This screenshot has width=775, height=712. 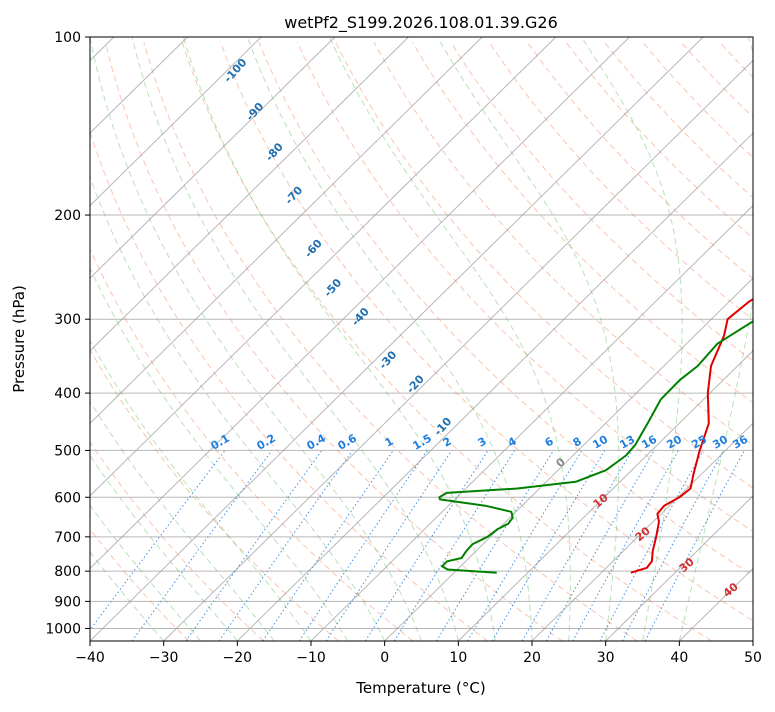 I want to click on y-axis-ticks: 100 200 300 400 500 600 700 800 900 1000, so click(x=67, y=333).